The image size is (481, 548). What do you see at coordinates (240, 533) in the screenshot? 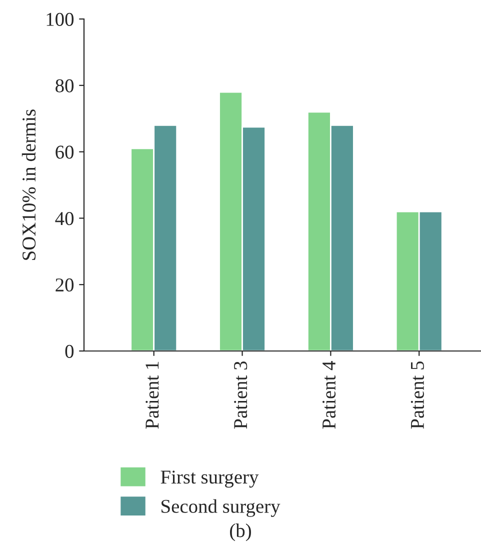
I see `text: (b)` at bounding box center [240, 533].